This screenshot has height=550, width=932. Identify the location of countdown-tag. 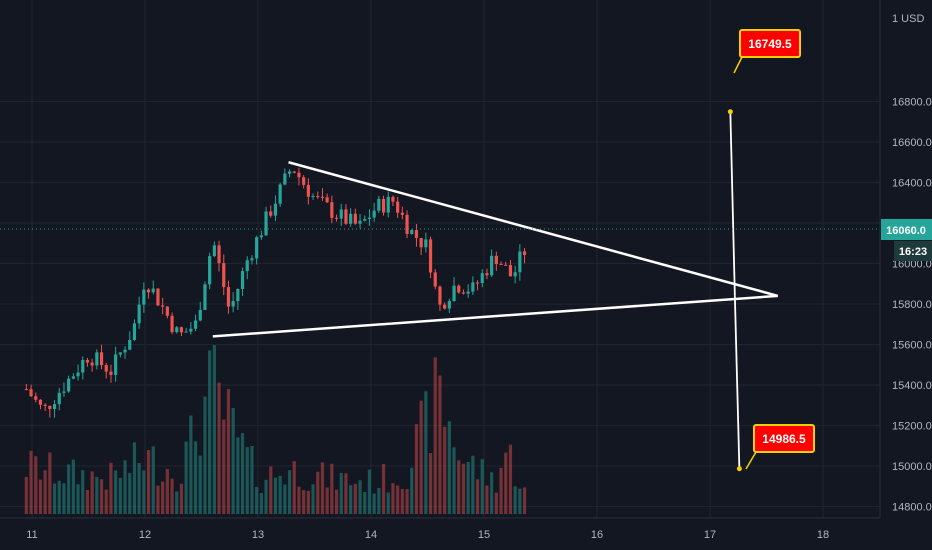
(913, 251).